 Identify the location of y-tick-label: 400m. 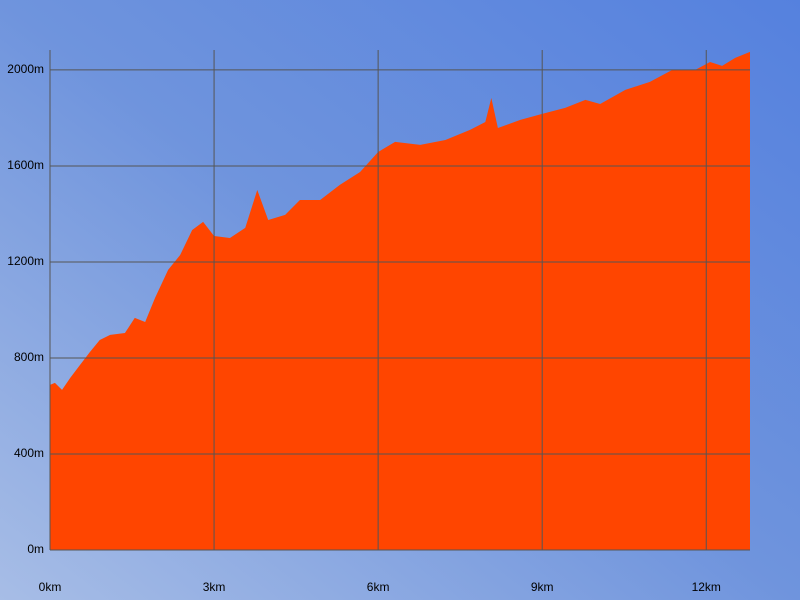
(29, 453).